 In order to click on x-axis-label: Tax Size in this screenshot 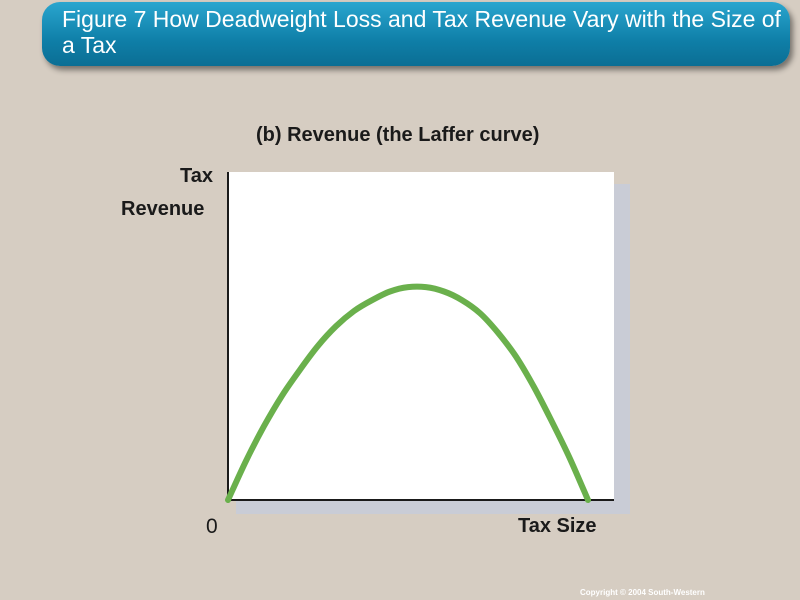, I will do `click(557, 526)`.